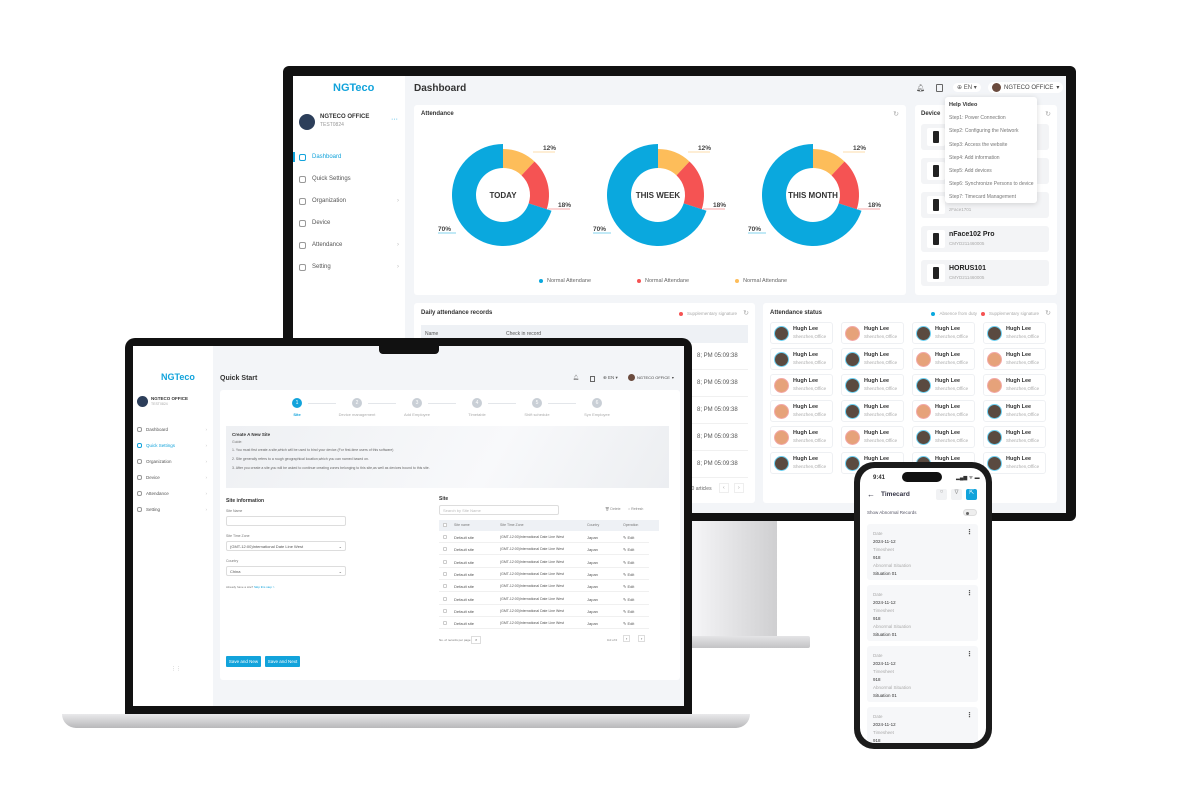 Image resolution: width=1200 pixels, height=800 pixels. I want to click on next-page-button: ›, so click(739, 488).